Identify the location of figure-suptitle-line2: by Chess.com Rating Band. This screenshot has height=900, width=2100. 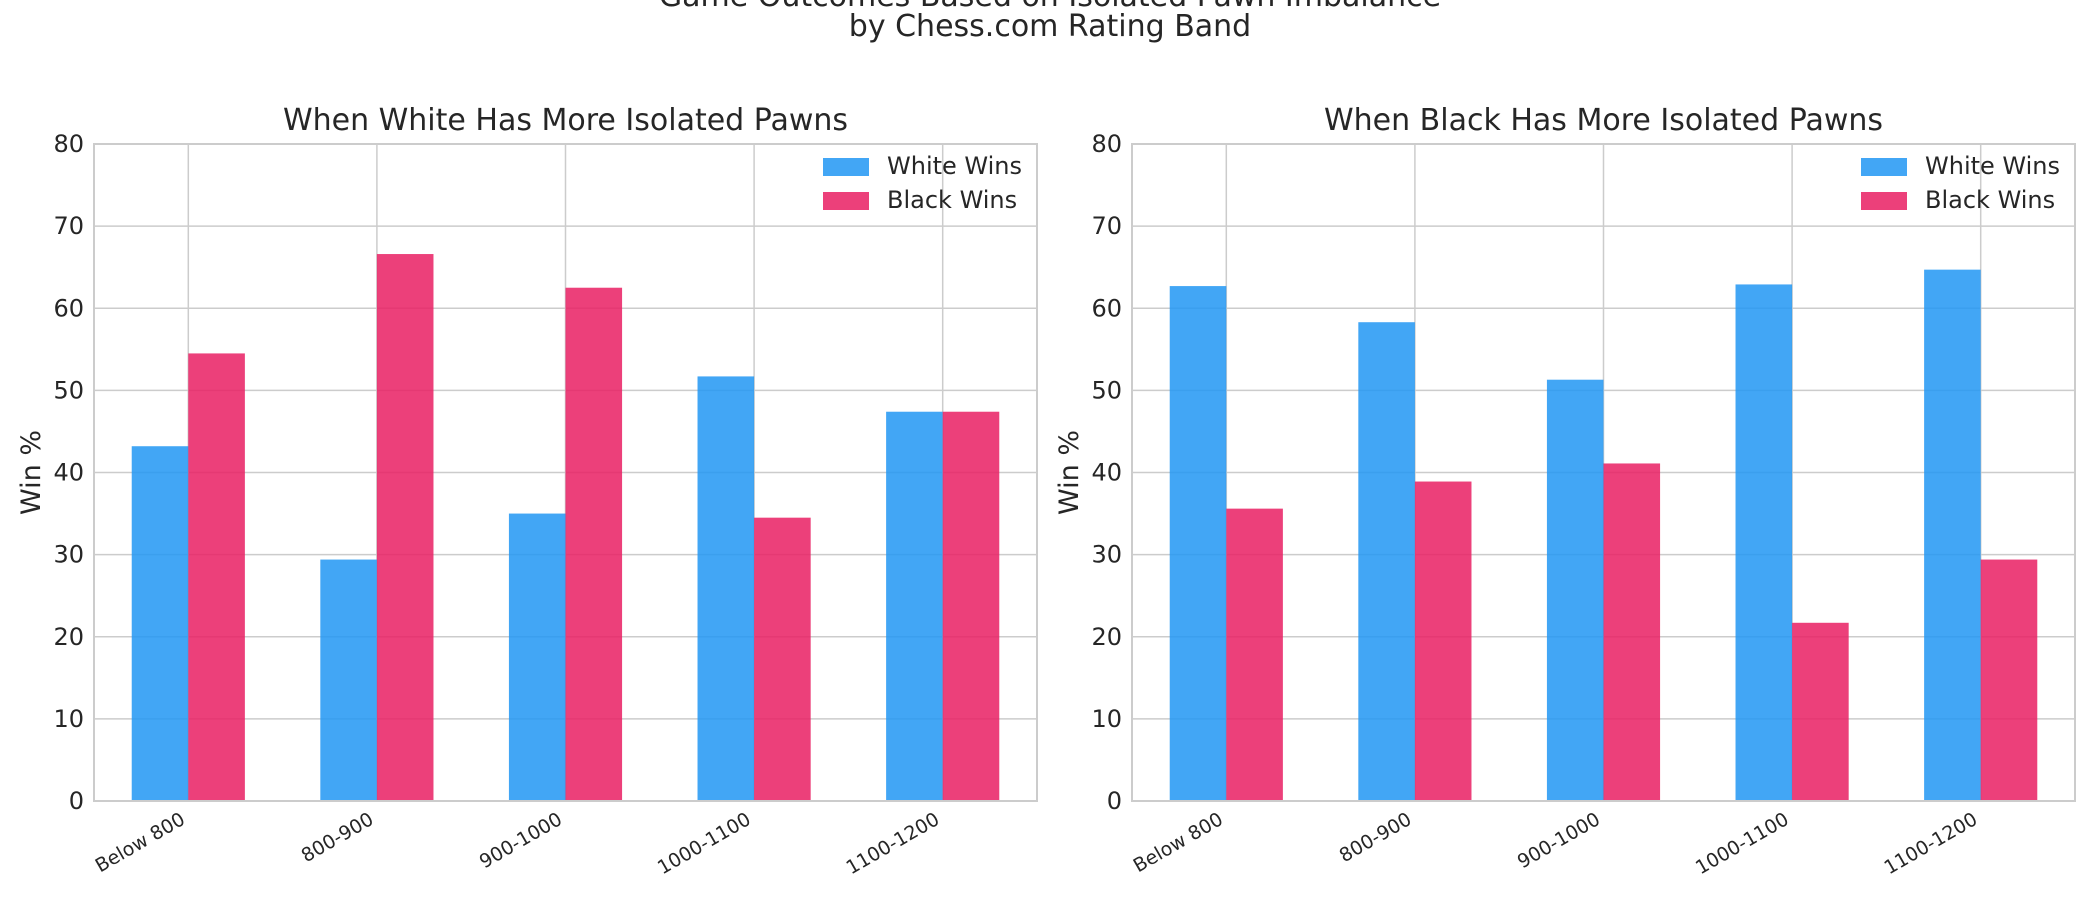
(1050, 26).